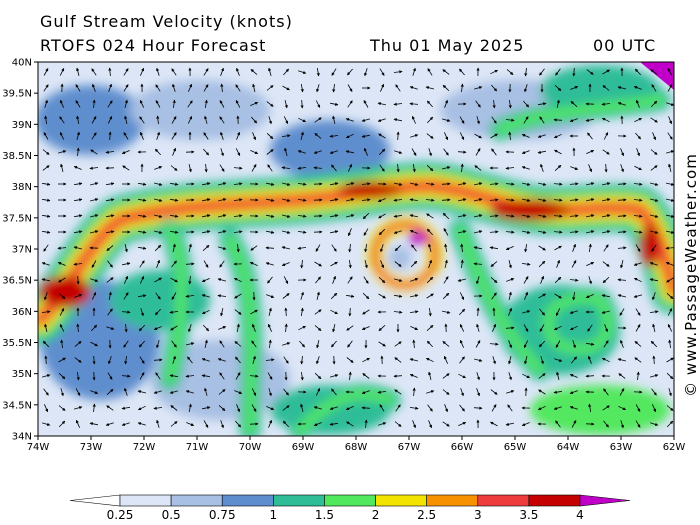 This screenshot has width=700, height=525. What do you see at coordinates (91, 447) in the screenshot?
I see `lon-label: 73W` at bounding box center [91, 447].